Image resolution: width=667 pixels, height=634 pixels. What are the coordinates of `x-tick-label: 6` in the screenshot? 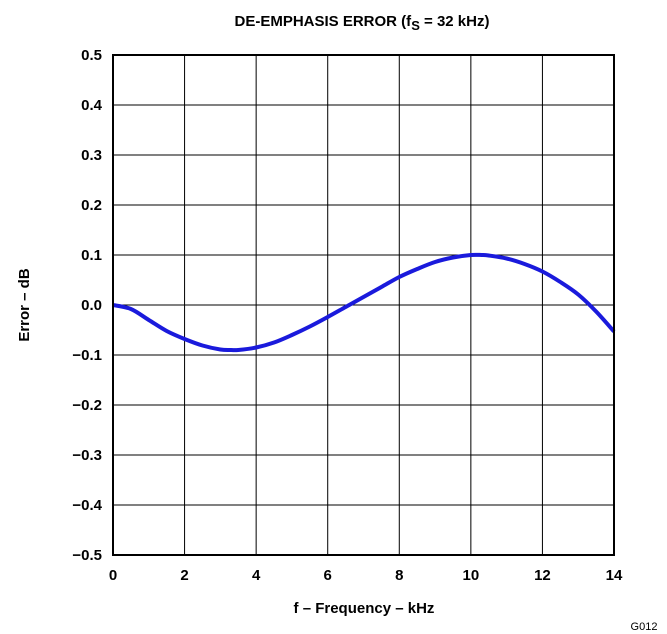 It's located at (328, 575).